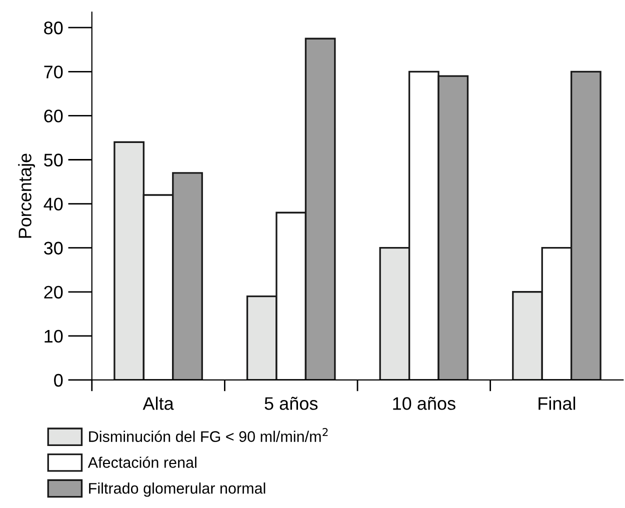  What do you see at coordinates (53, 72) in the screenshot?
I see `y-tick-label: 70` at bounding box center [53, 72].